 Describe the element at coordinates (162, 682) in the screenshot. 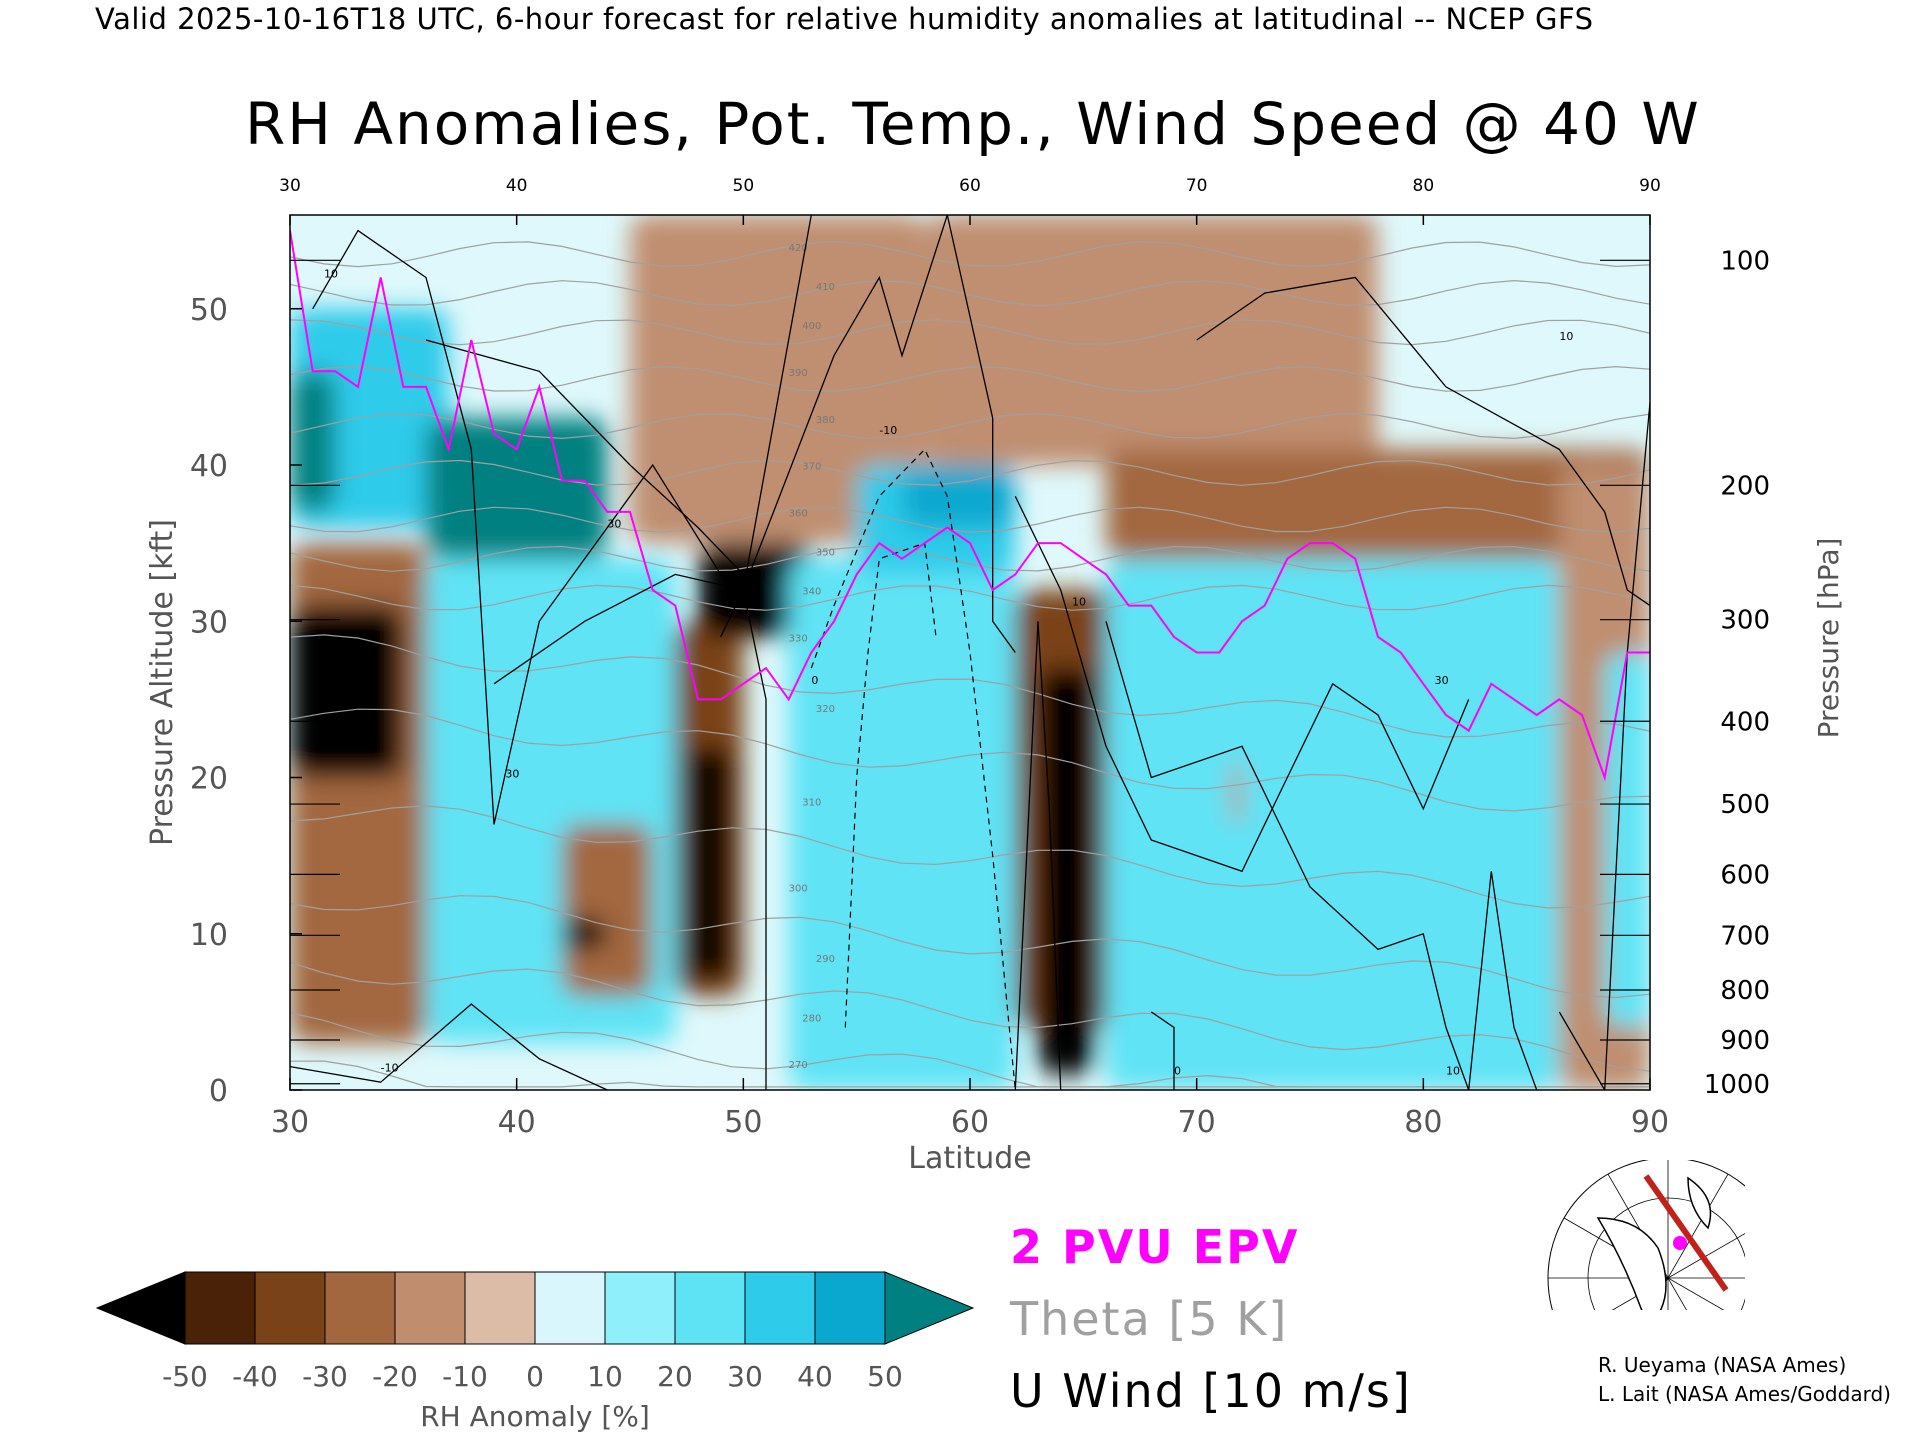

I see `y-axis-label: Pressure Altitude [kft]` at that location.